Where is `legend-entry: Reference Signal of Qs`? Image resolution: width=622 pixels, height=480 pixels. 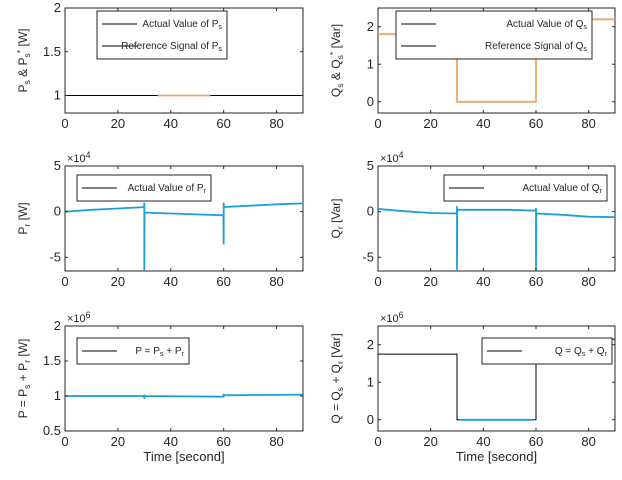 legend-entry: Reference Signal of Qs is located at coordinates (536, 47).